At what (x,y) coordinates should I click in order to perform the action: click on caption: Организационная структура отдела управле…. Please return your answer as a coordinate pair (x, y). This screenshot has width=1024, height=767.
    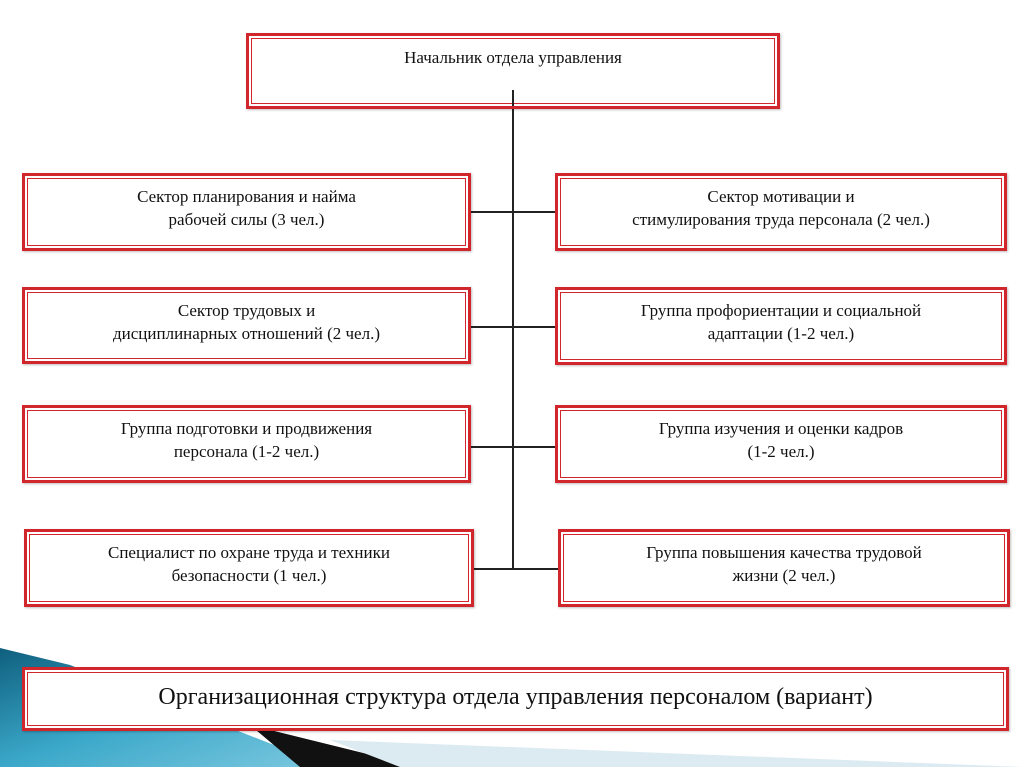
    Looking at the image, I should click on (515, 697).